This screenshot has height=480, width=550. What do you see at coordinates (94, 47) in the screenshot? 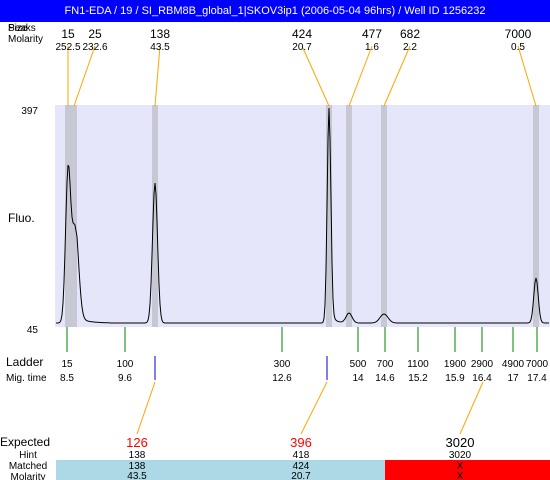
I see `peak-molarity-value: 232.6` at bounding box center [94, 47].